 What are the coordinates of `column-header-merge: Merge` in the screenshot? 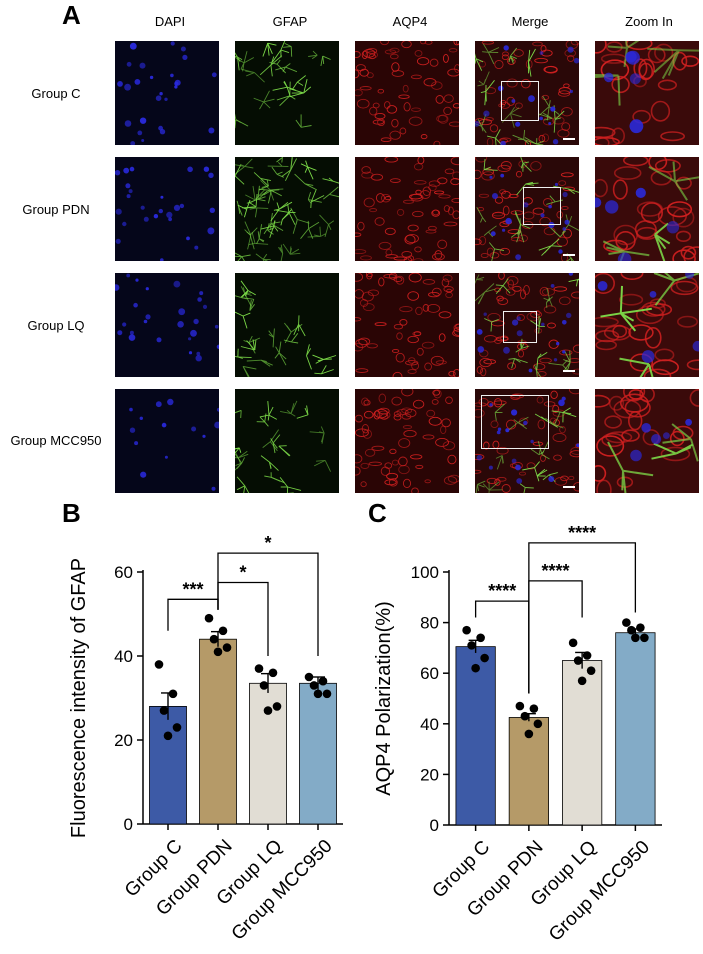 It's located at (530, 21).